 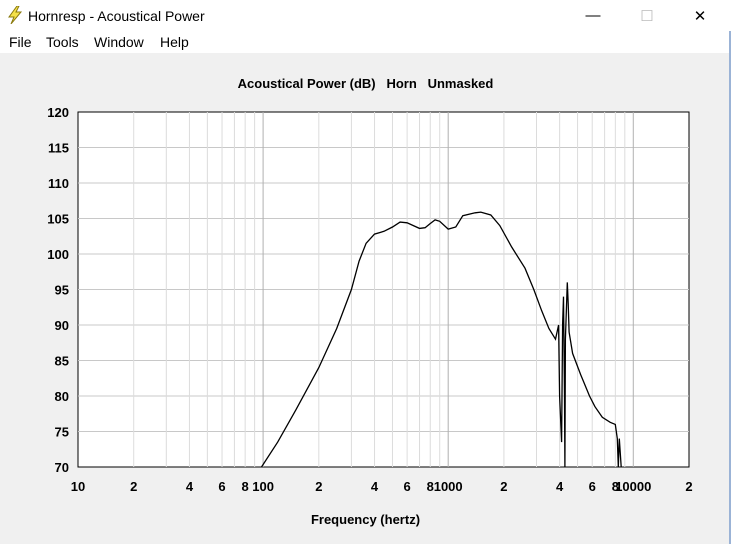 I want to click on x-tick-label: 10000, so click(x=633, y=486).